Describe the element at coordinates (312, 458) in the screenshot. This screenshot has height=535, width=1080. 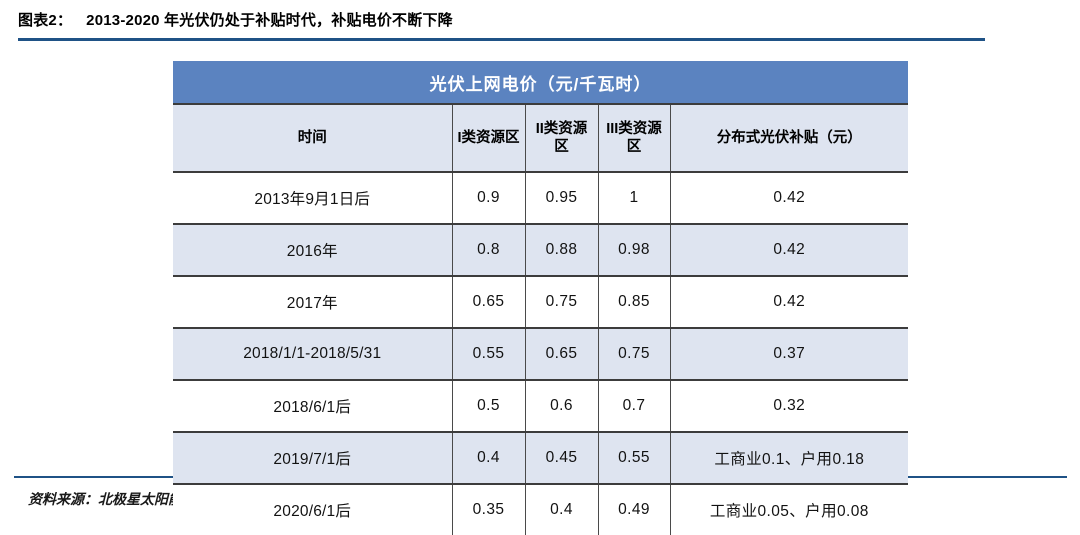
I see `cell-time: 2019/7/1后` at that location.